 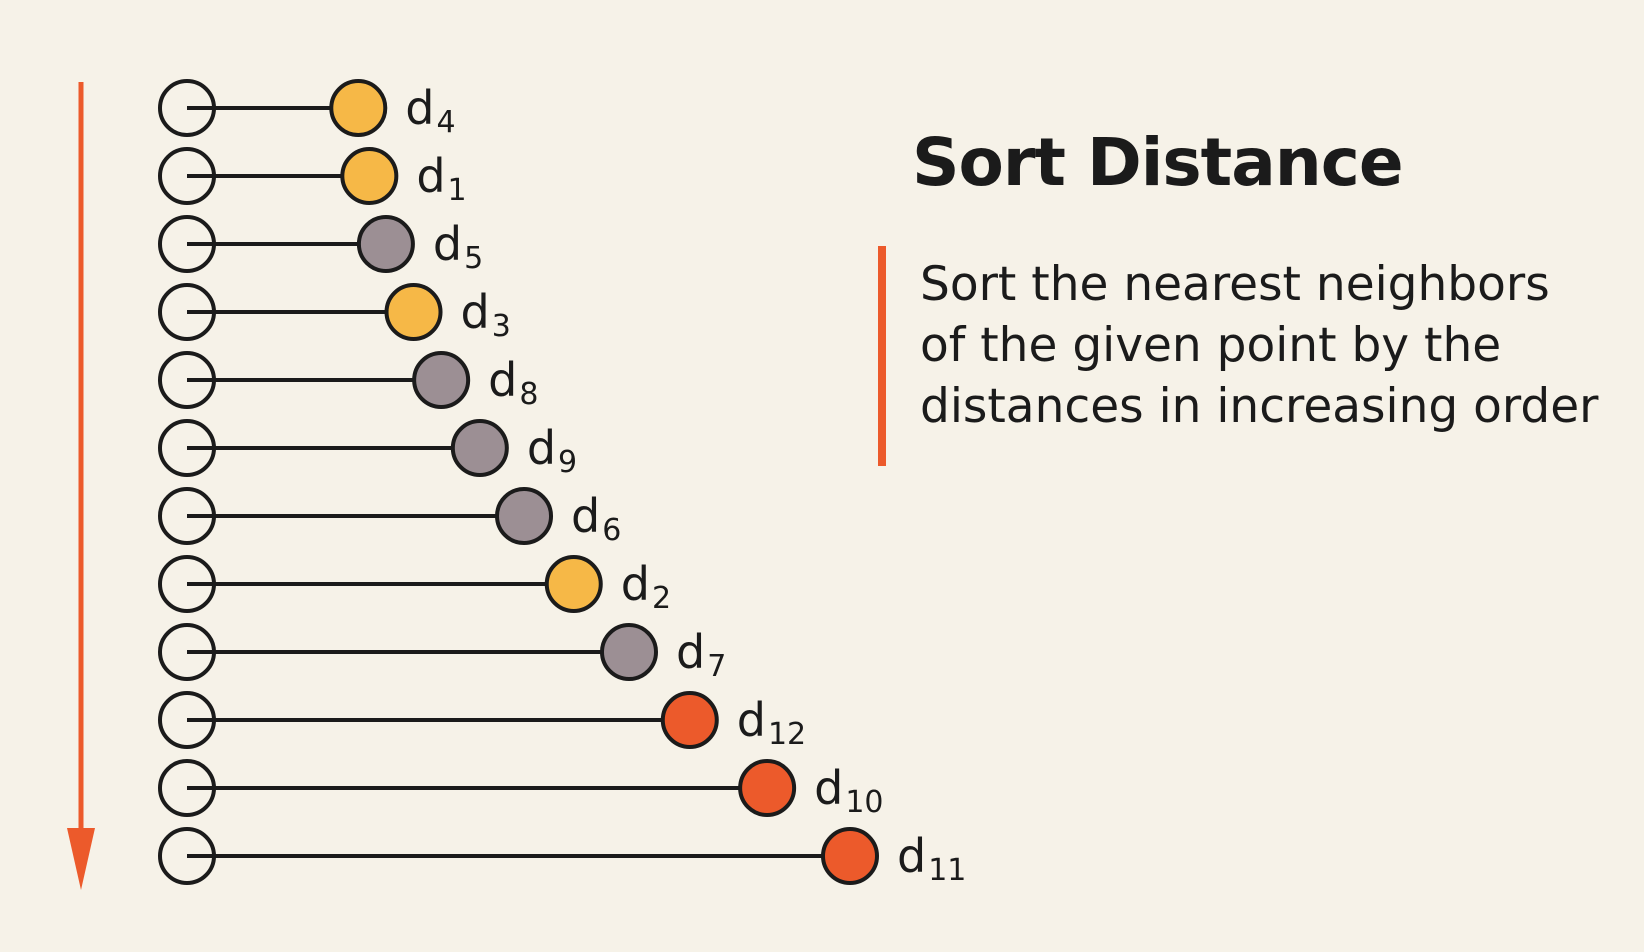 I want to click on distance-label: d4, so click(x=430, y=110).